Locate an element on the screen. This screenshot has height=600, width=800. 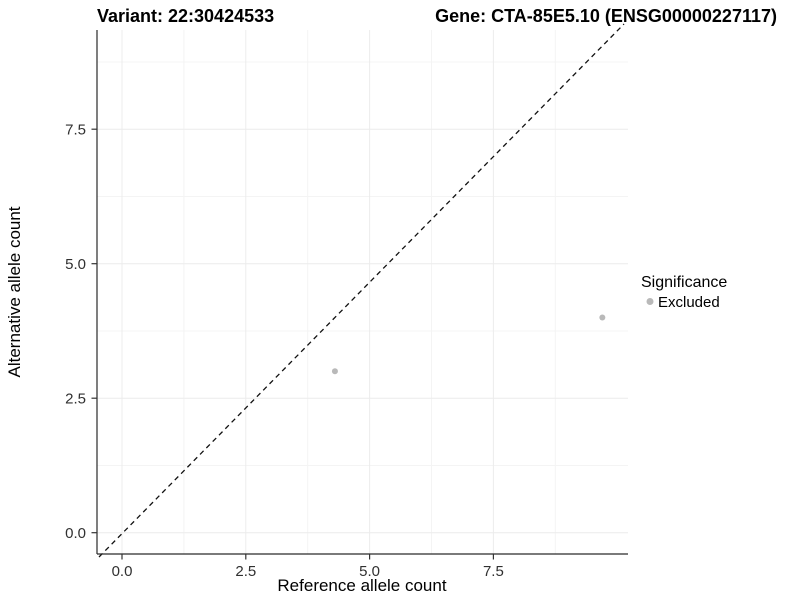
legend-key-point-icon is located at coordinates (650, 301).